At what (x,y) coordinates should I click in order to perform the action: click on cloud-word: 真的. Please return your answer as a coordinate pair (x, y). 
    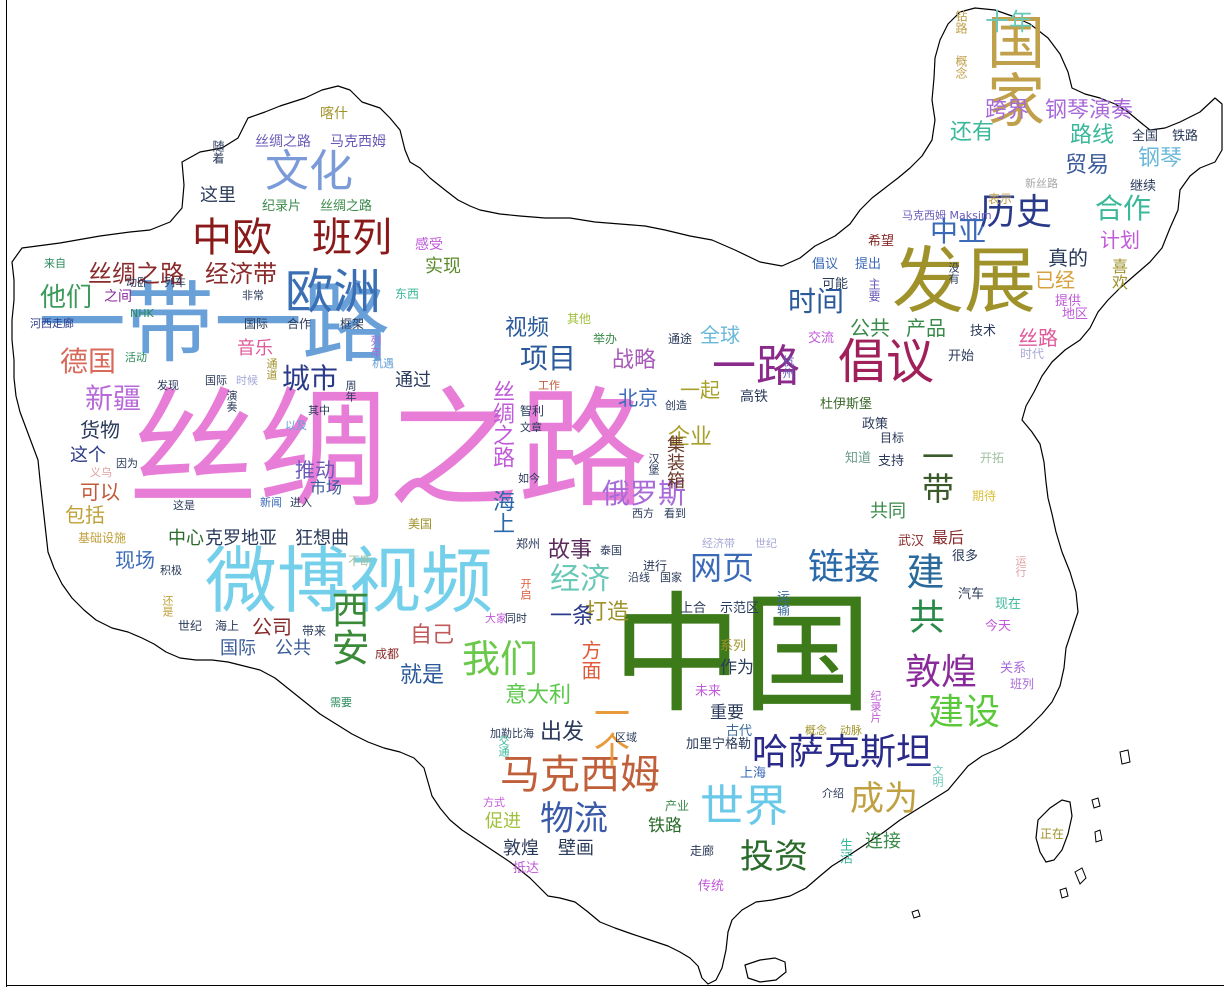
    Looking at the image, I should click on (1068, 258).